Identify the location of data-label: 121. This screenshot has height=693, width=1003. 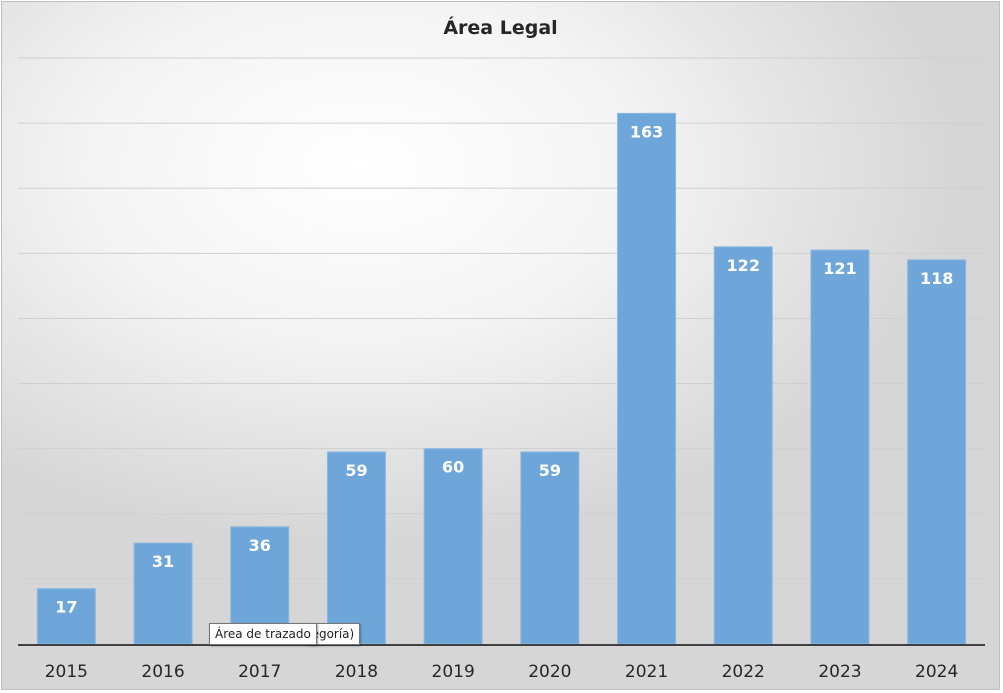
(839, 268).